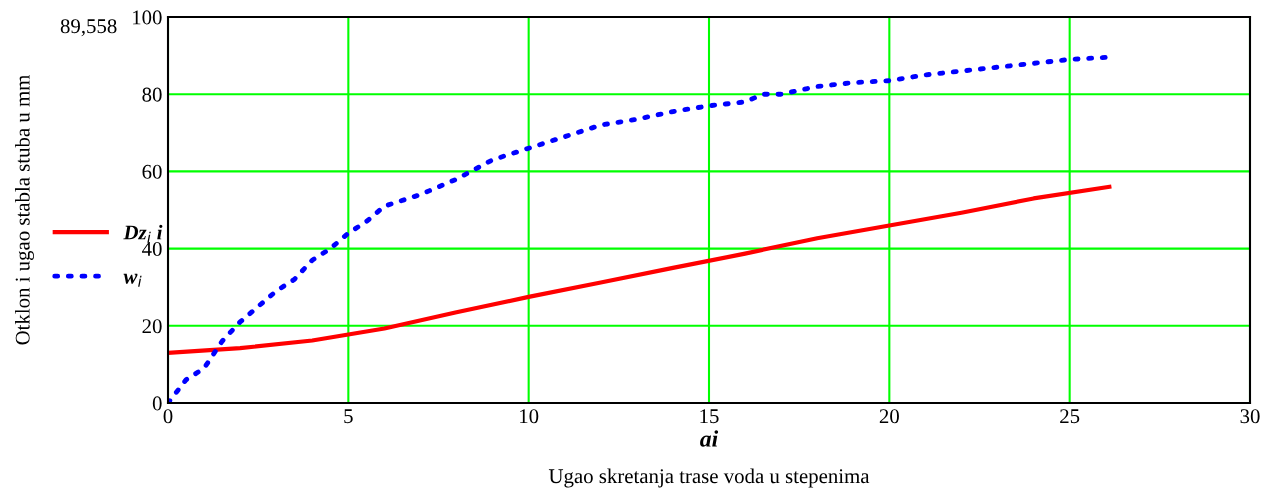 The height and width of the screenshot is (493, 1271). What do you see at coordinates (168, 416) in the screenshot?
I see `x-tick-label: 0` at bounding box center [168, 416].